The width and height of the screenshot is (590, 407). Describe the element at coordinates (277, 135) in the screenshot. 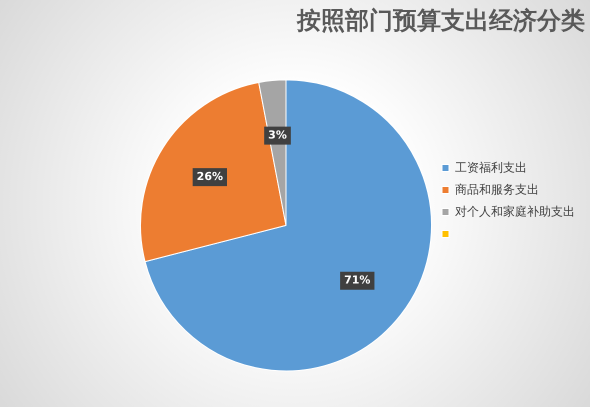

I see `data-label: 3%` at that location.